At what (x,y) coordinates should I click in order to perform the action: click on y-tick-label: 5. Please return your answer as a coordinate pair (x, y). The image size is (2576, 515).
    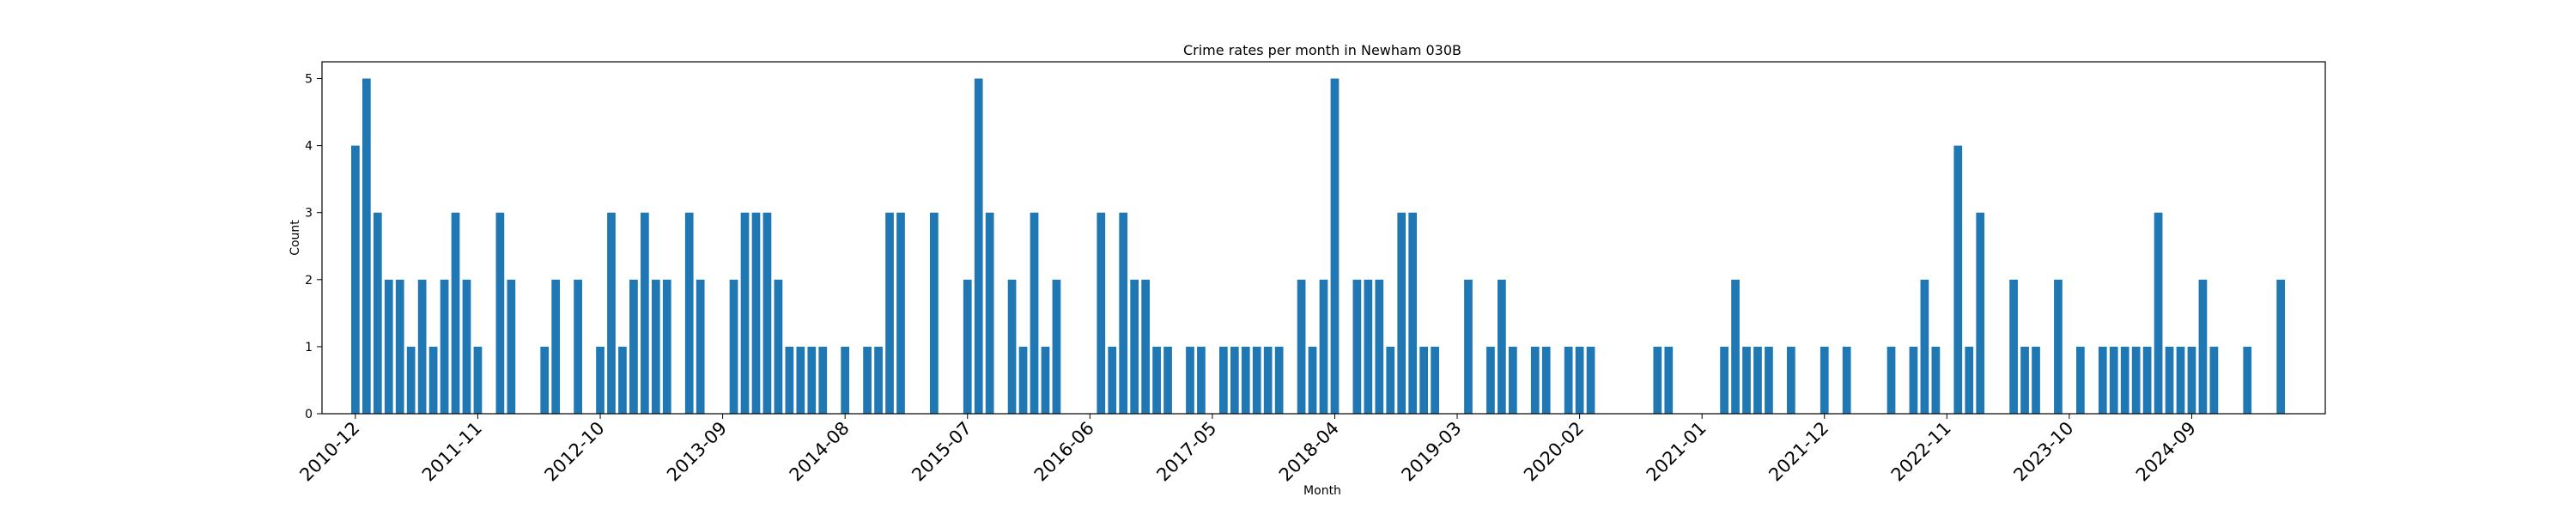
    Looking at the image, I should click on (309, 80).